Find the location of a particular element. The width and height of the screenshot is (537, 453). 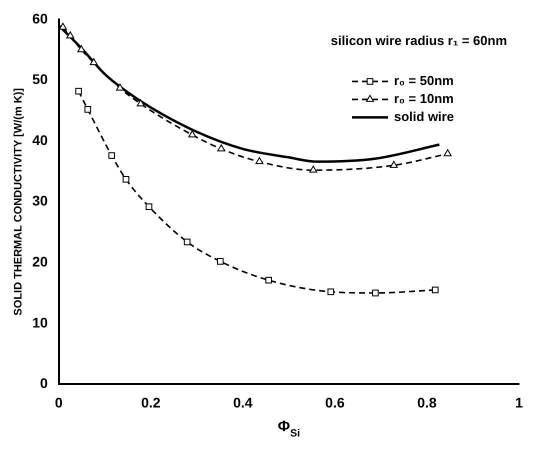

x-tick-label: 0.8 is located at coordinates (427, 402).